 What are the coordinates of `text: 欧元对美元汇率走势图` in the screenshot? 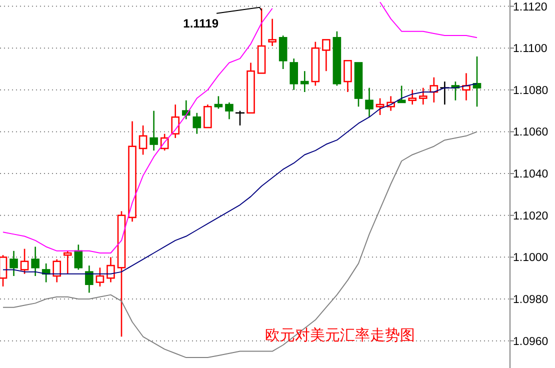 It's located at (340, 335).